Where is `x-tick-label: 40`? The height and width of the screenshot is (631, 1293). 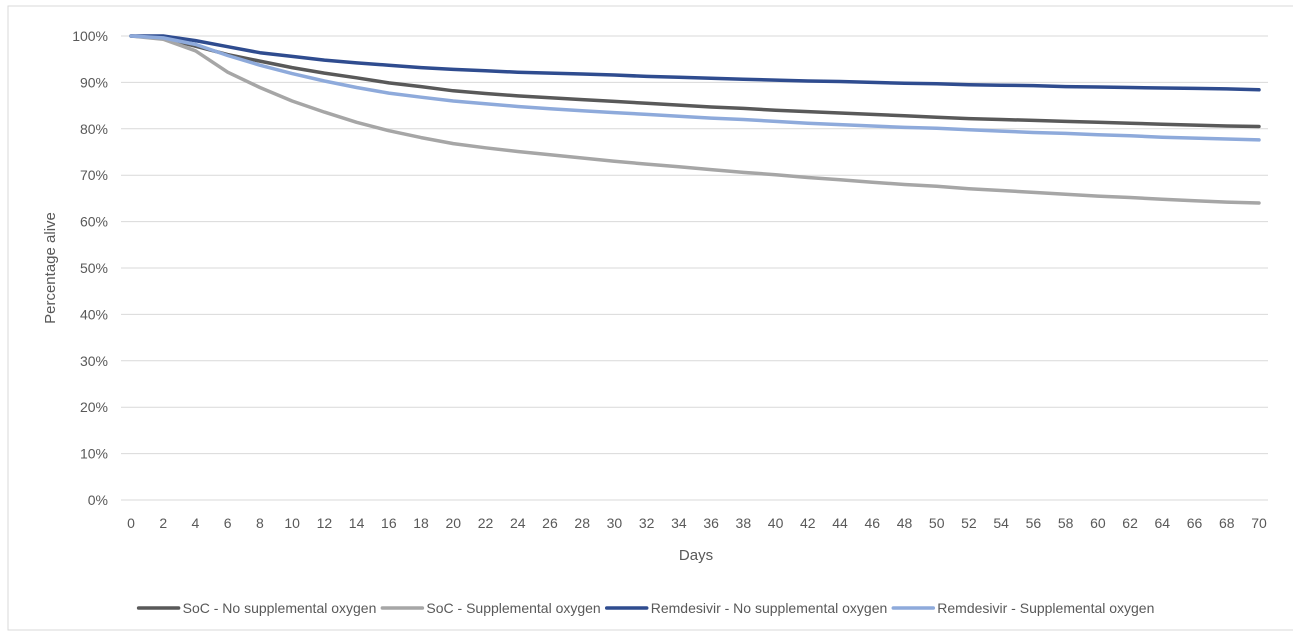
x-tick-label: 40 is located at coordinates (776, 523).